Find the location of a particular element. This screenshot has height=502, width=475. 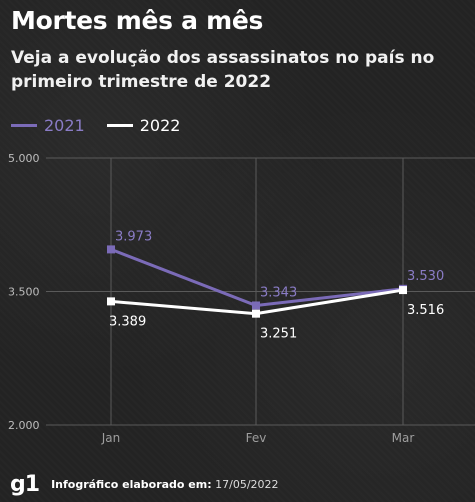

y-tick-label: 2.000 is located at coordinates (24, 425).